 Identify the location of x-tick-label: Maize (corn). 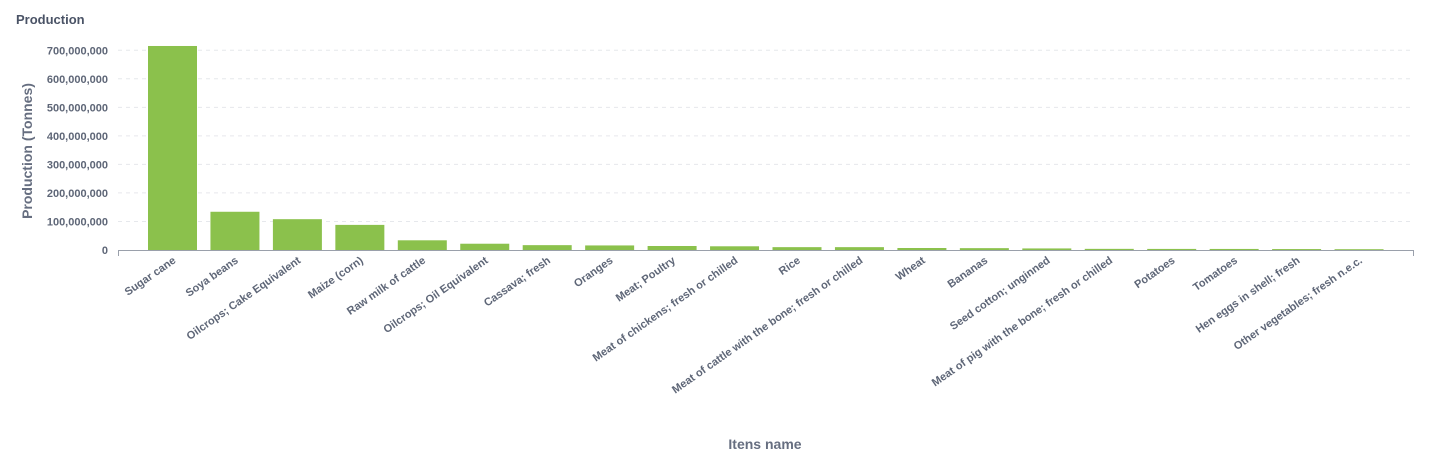
(336, 277).